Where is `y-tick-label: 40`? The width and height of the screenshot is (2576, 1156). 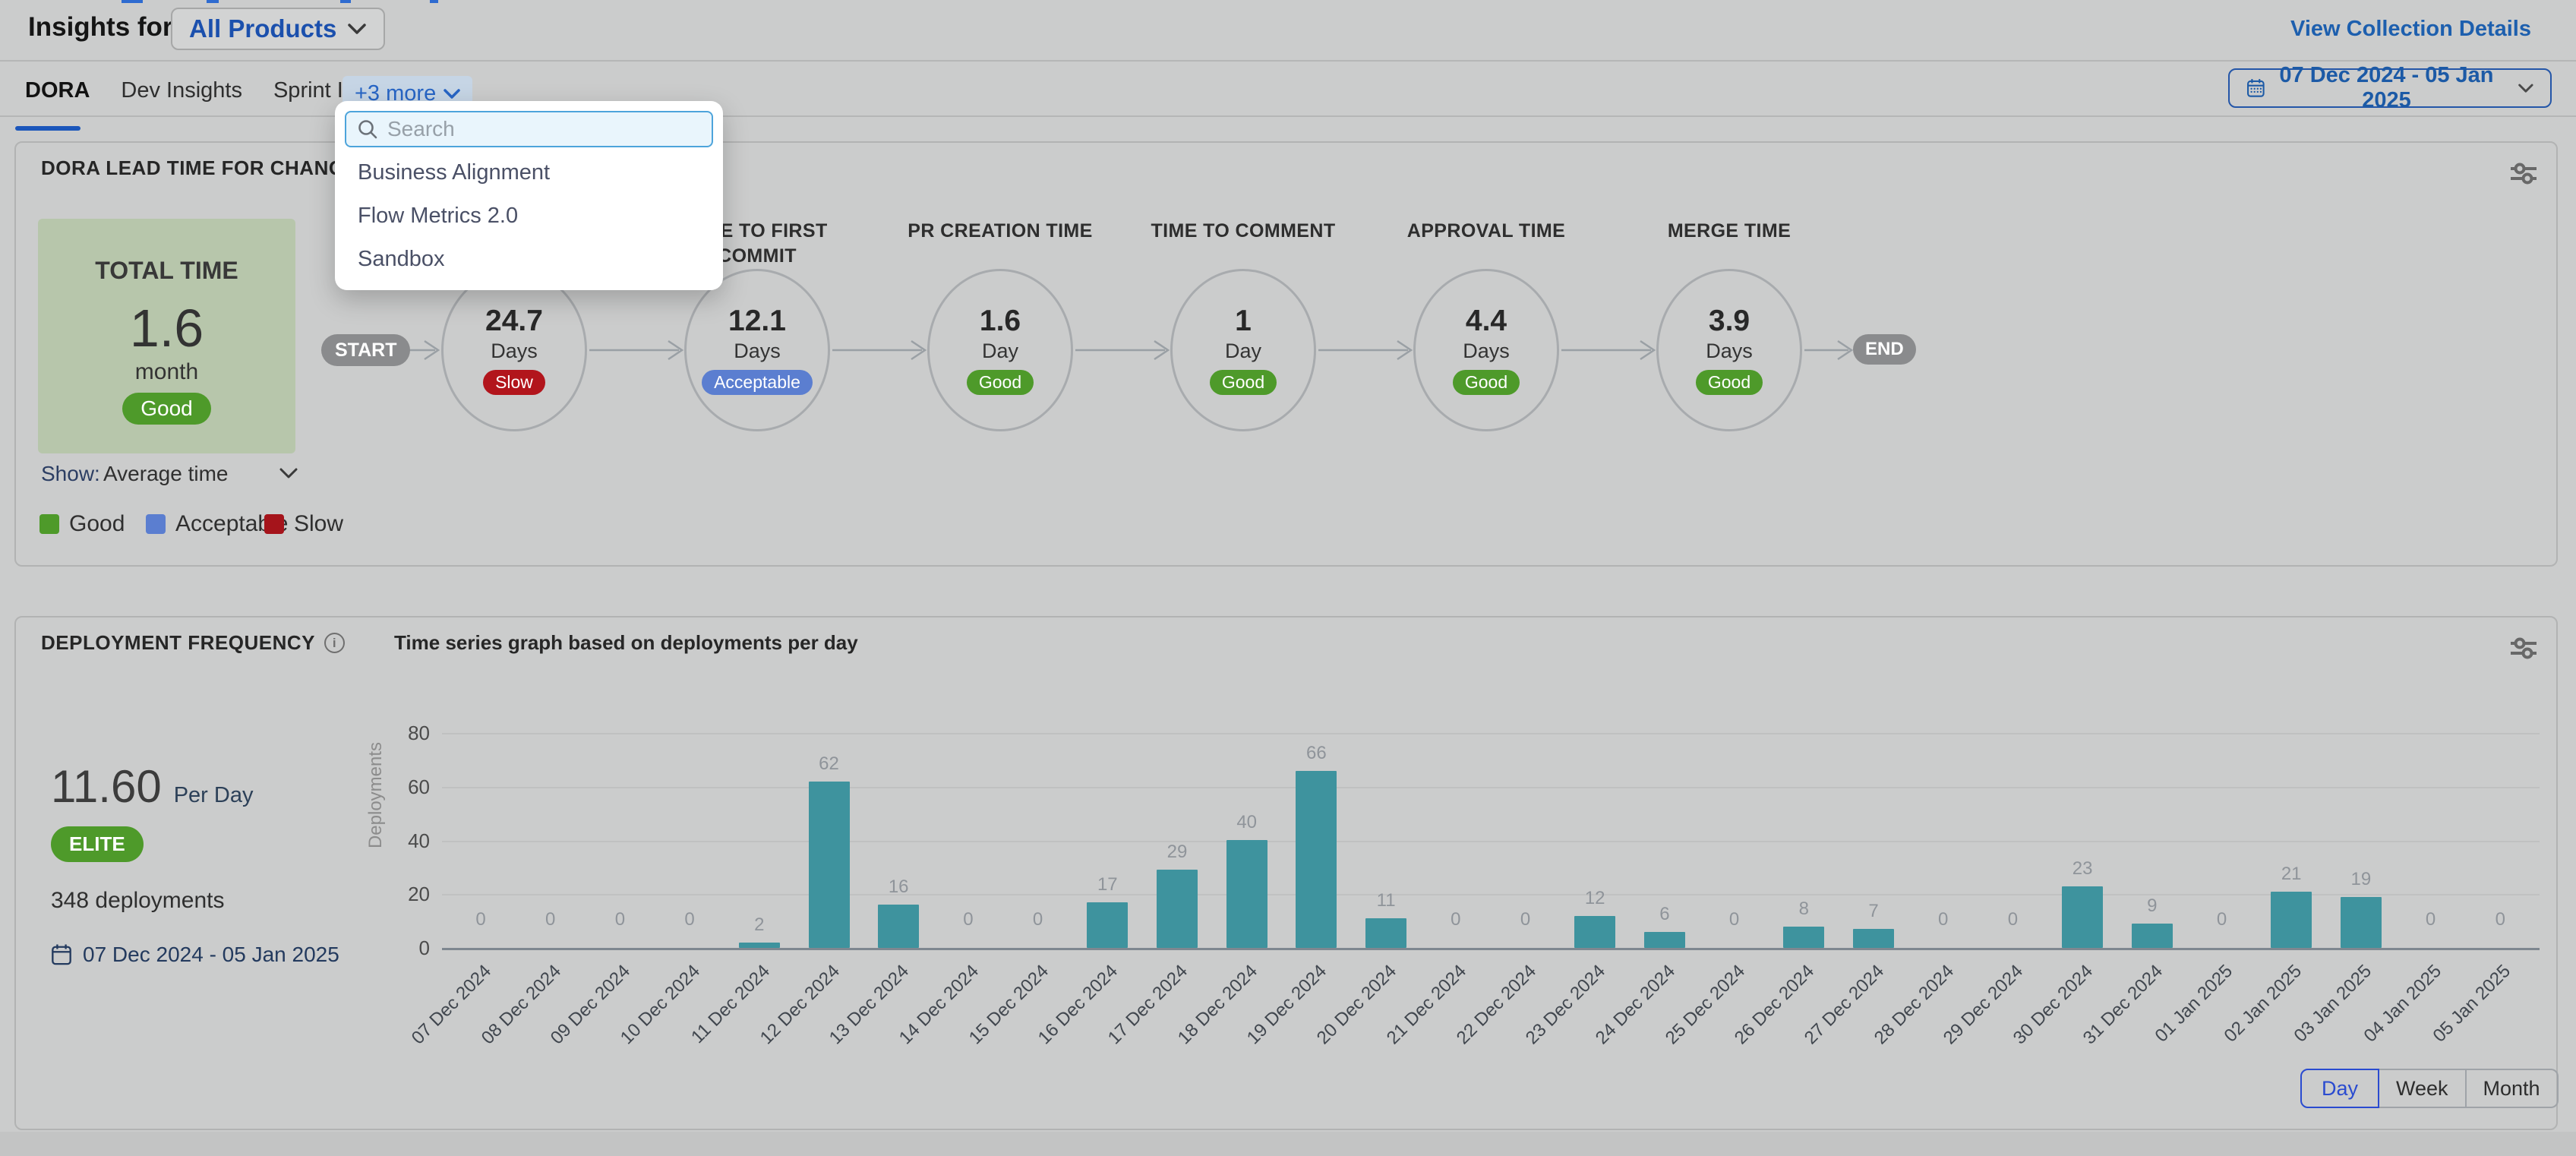
y-tick-label: 40 is located at coordinates (419, 840).